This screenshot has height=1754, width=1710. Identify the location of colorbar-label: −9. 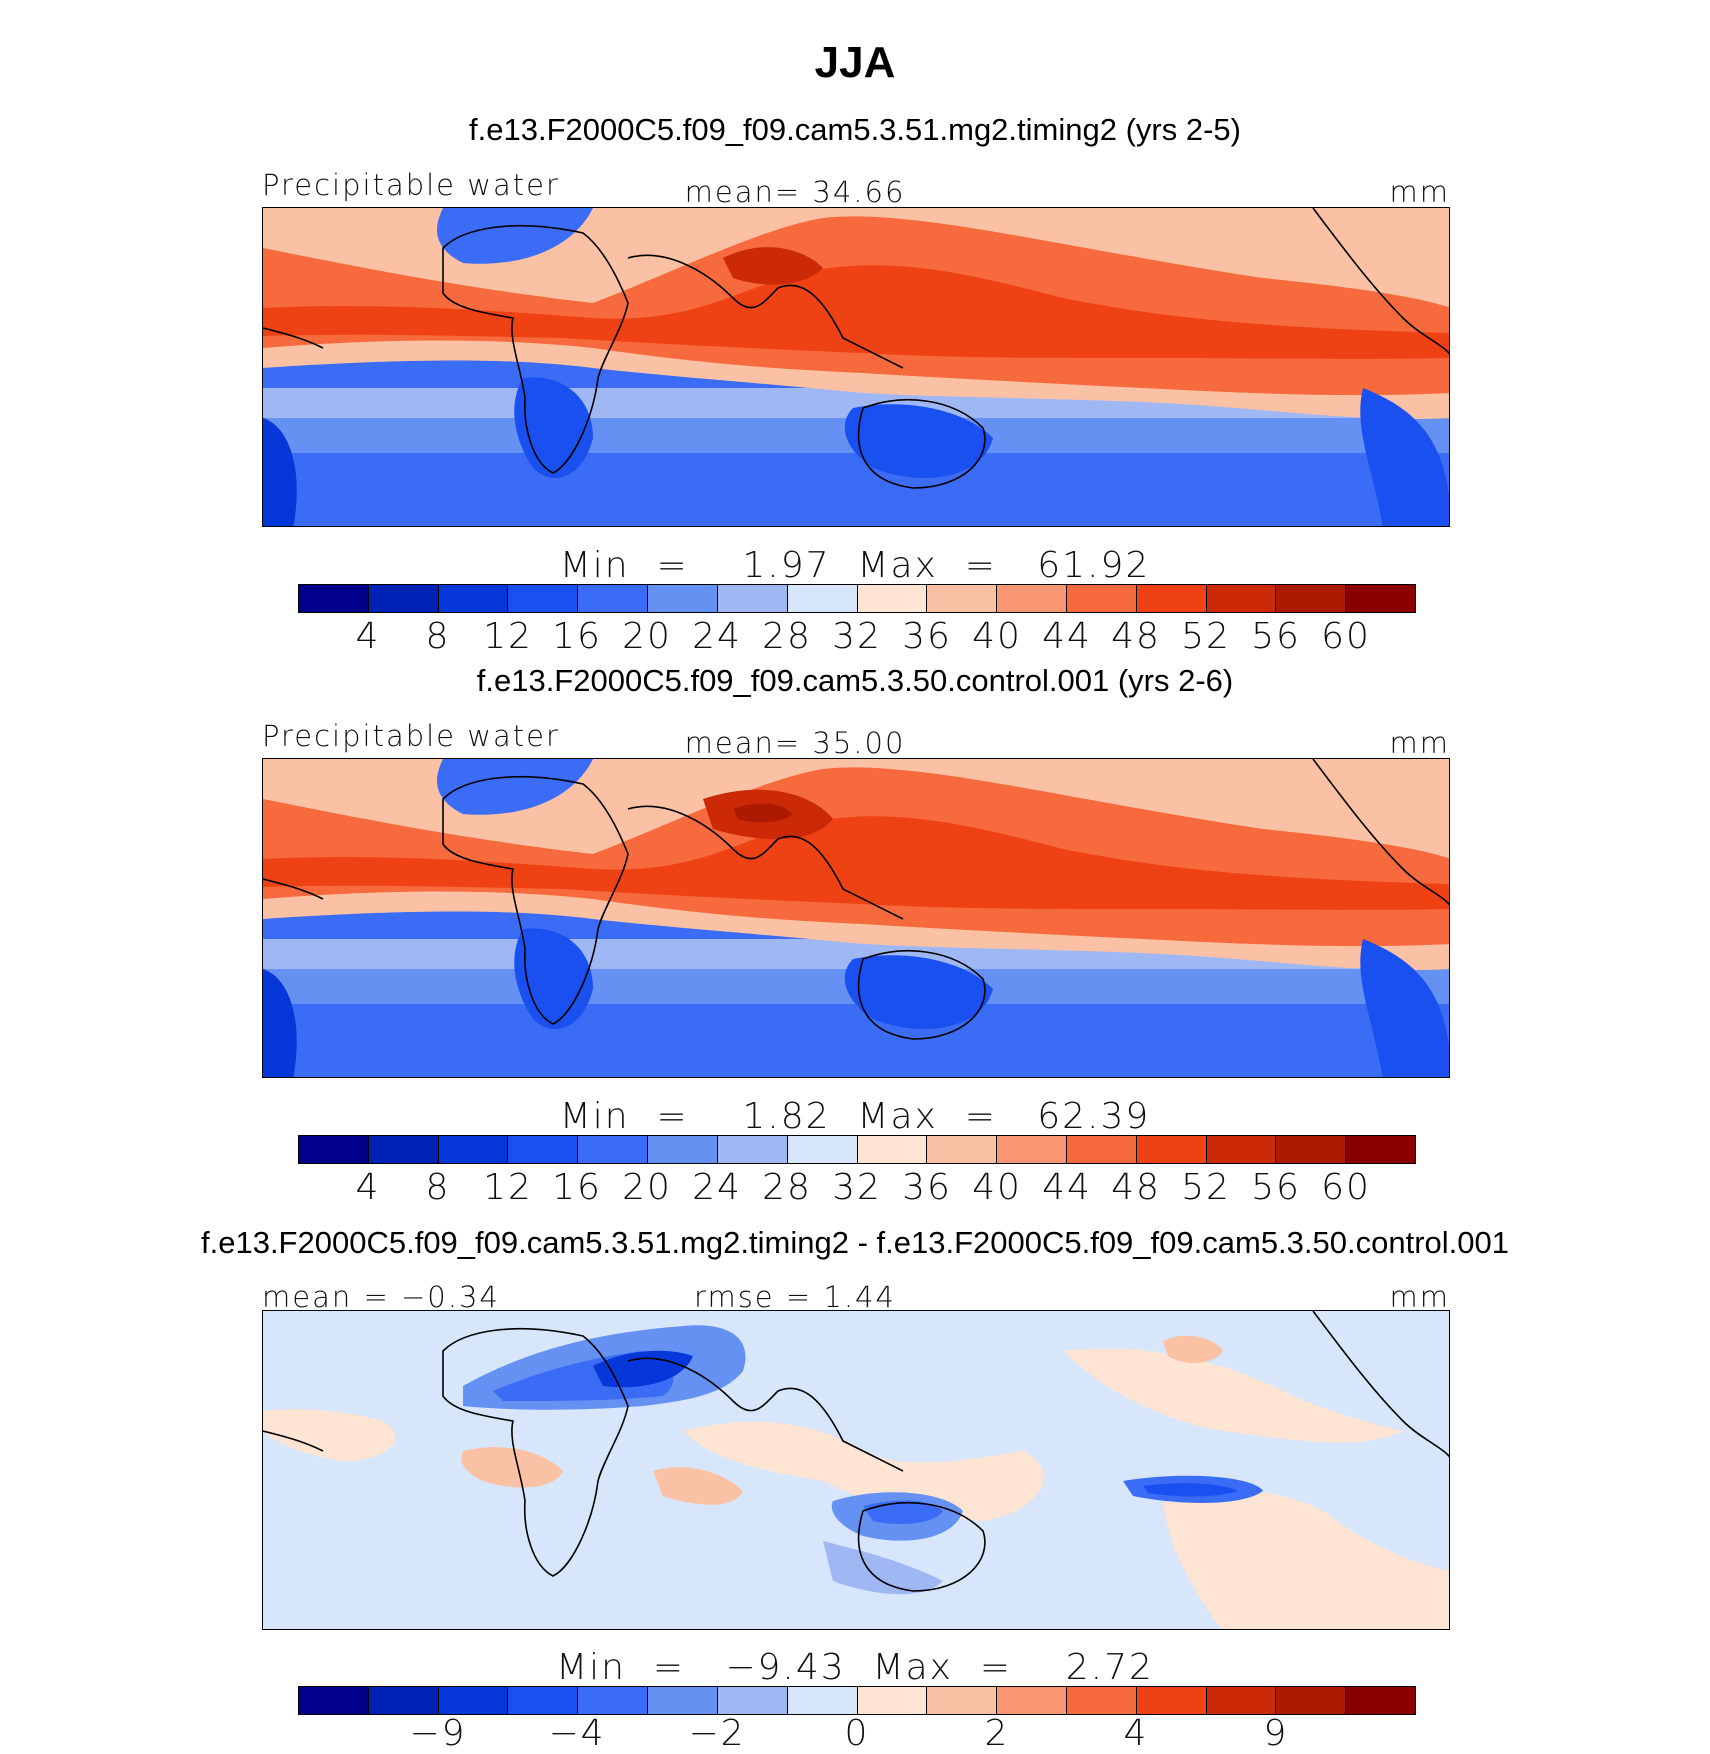
(438, 1733).